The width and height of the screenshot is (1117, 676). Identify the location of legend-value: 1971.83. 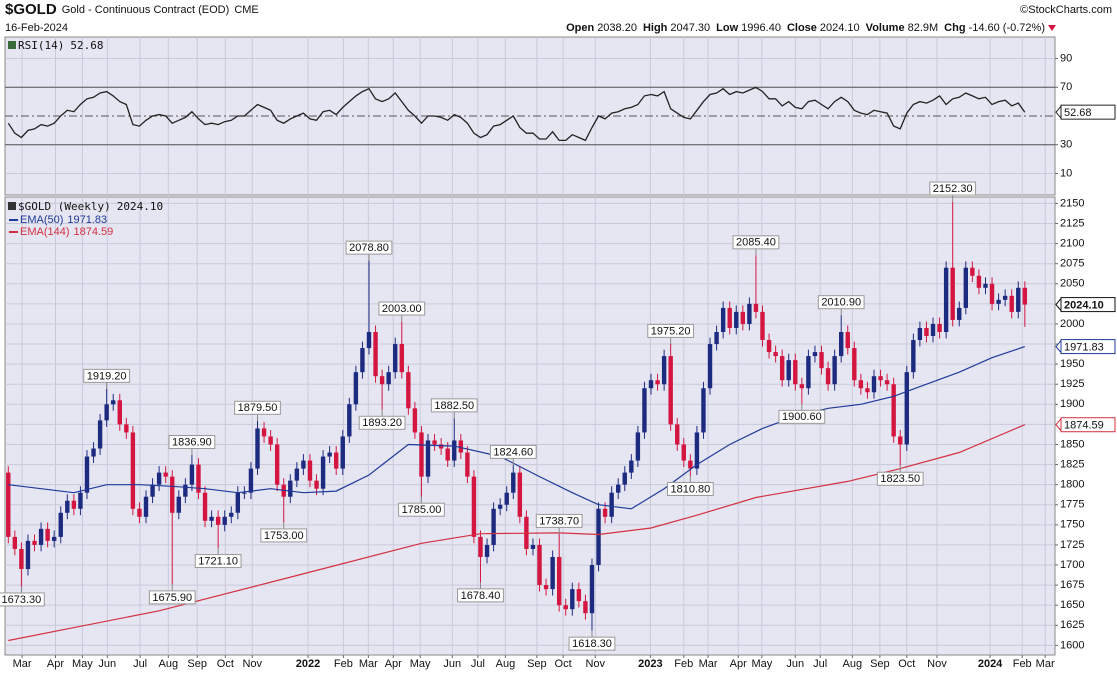
(87, 220).